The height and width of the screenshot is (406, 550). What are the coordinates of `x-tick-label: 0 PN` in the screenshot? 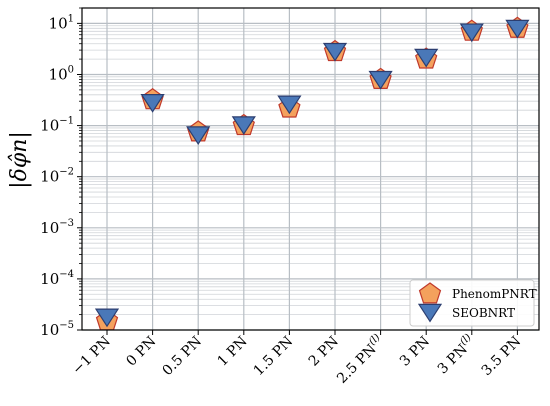 It's located at (141, 352).